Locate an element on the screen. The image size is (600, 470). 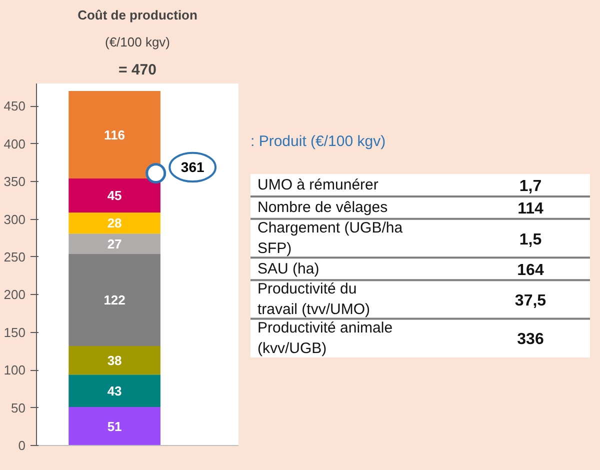
data-label: 27 is located at coordinates (114, 244).